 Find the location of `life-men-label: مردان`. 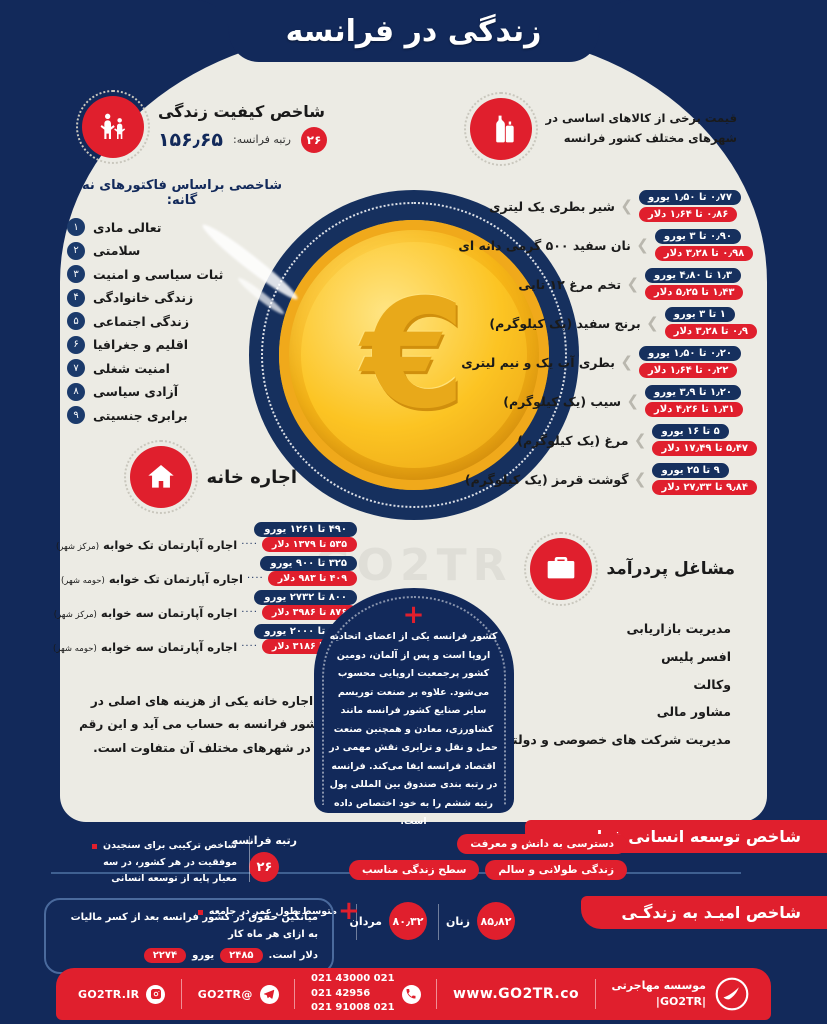

life-men-label: مردان is located at coordinates (365, 921).